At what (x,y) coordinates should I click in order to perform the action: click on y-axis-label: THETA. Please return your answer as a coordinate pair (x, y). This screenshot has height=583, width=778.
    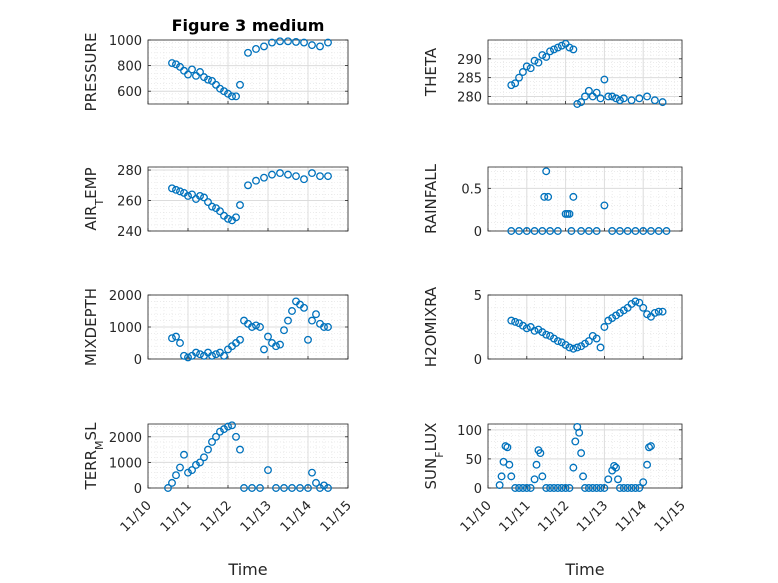
    Looking at the image, I should click on (431, 72).